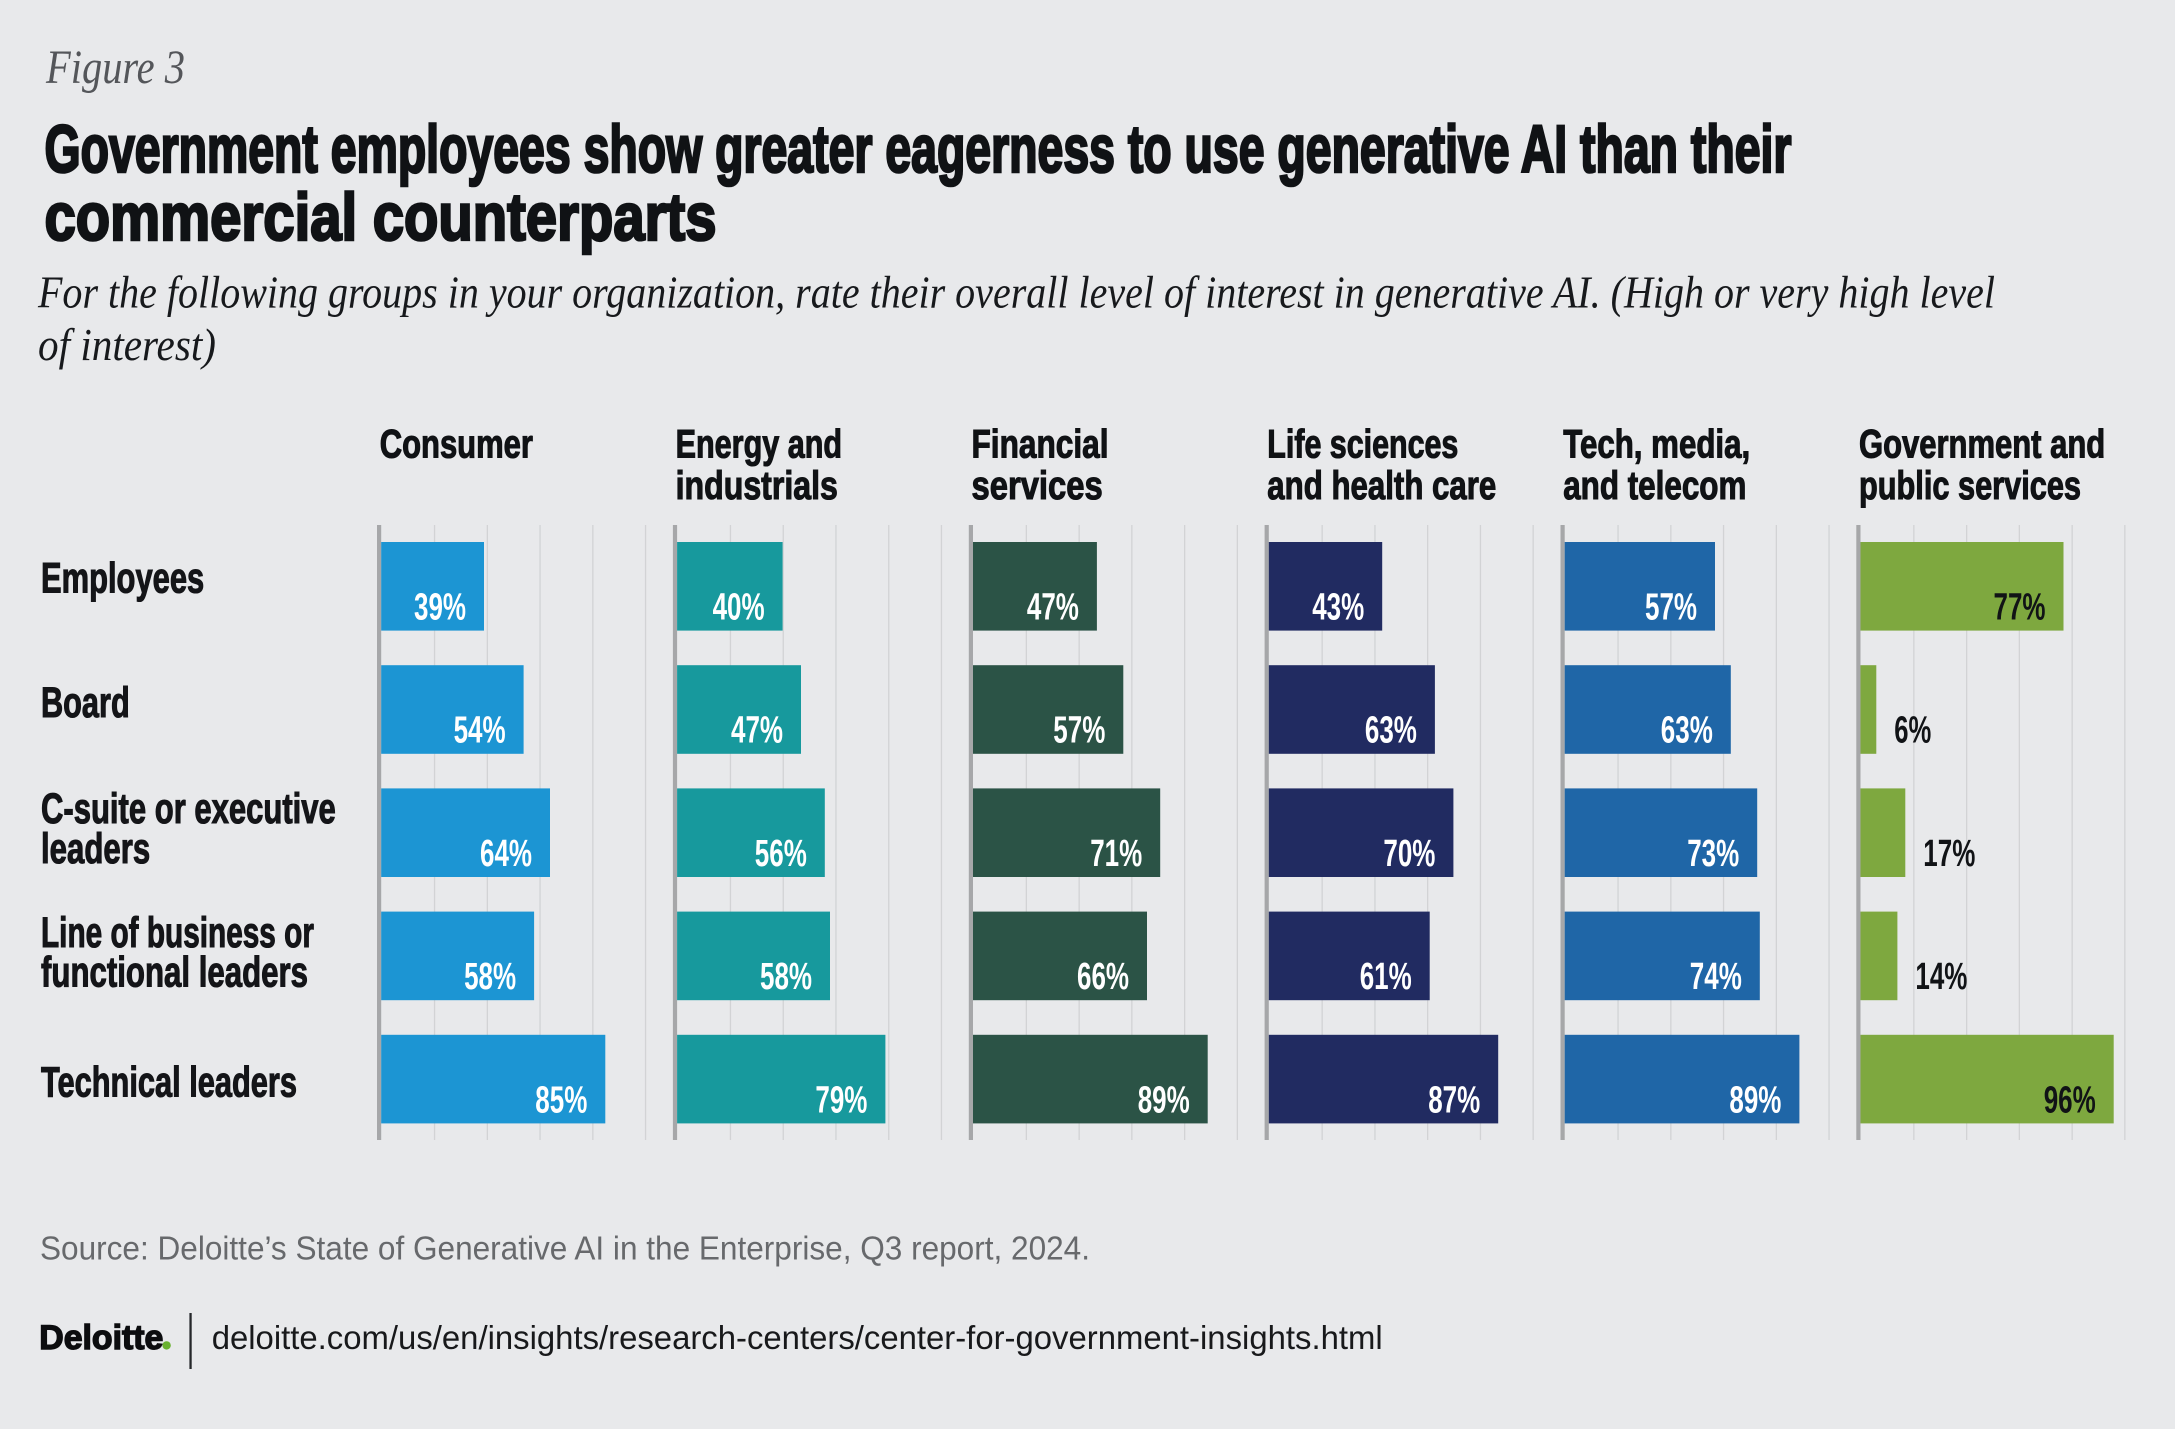 The width and height of the screenshot is (2175, 1429). I want to click on svg-text: Board, so click(85, 703).